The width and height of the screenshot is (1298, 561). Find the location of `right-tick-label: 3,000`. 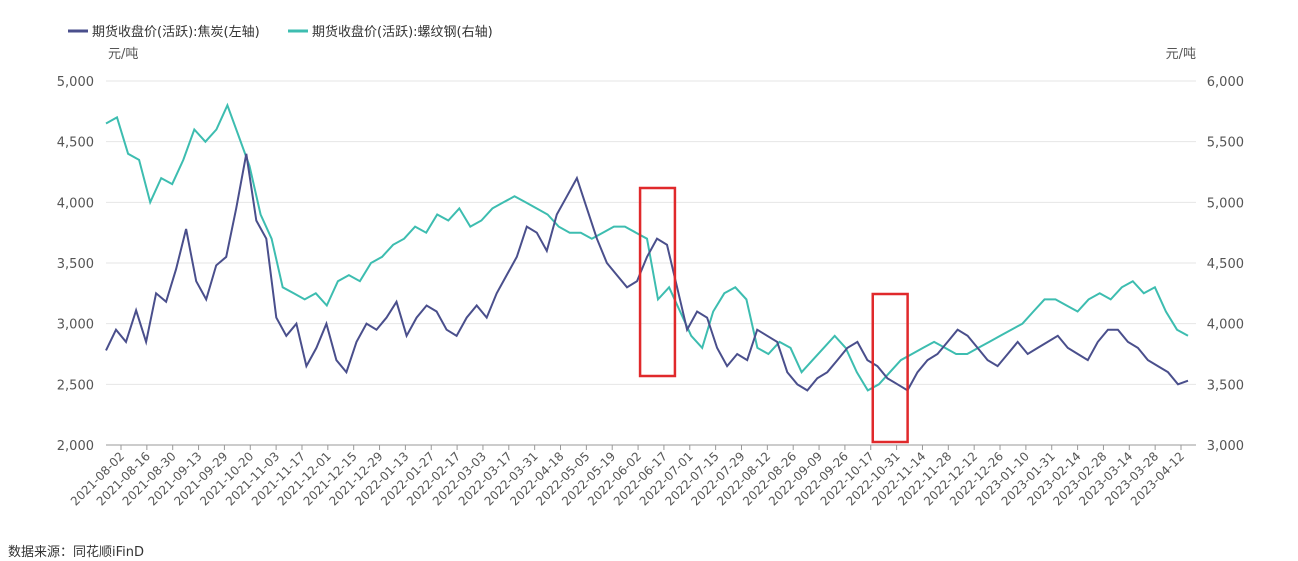

right-tick-label: 3,000 is located at coordinates (1225, 446).